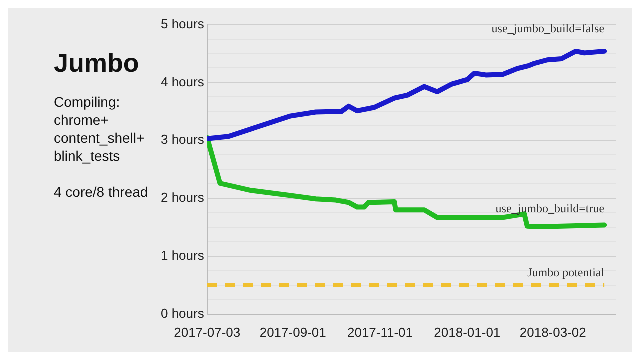 The image size is (640, 360). What do you see at coordinates (88, 156) in the screenshot?
I see `text: blink_tests` at bounding box center [88, 156].